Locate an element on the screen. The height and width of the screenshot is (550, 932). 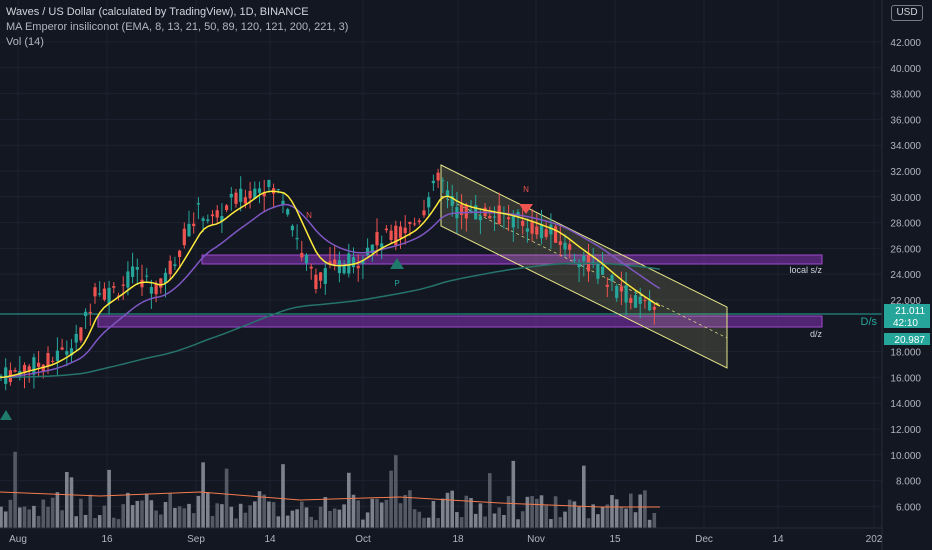
time-tick-label: Nov is located at coordinates (536, 539).